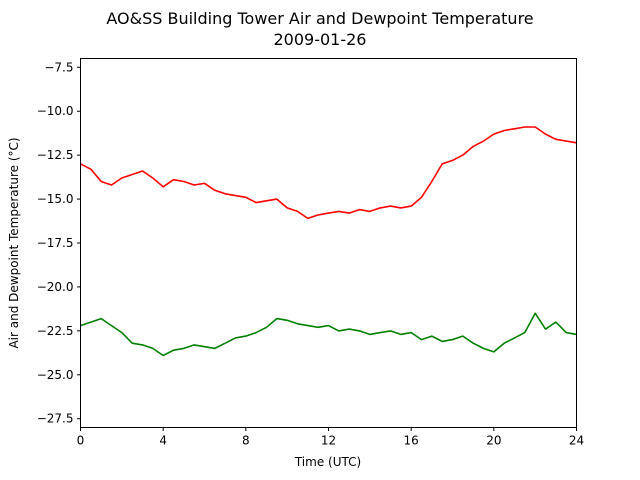 The width and height of the screenshot is (640, 480). What do you see at coordinates (14, 242) in the screenshot?
I see `y-axis-label: Air and Dewpoint Temperature (°C)` at bounding box center [14, 242].